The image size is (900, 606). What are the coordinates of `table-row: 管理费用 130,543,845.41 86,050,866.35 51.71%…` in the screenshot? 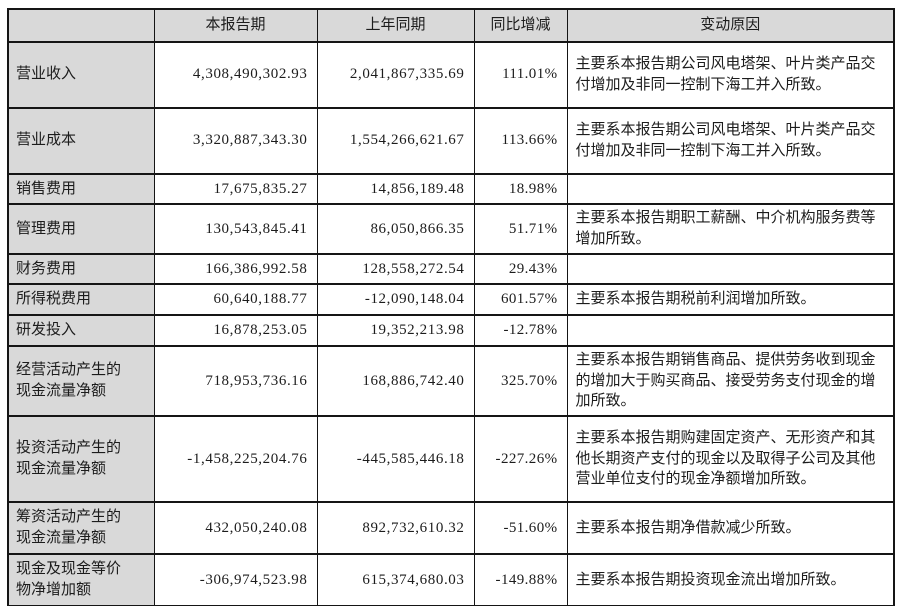 It's located at (451, 229).